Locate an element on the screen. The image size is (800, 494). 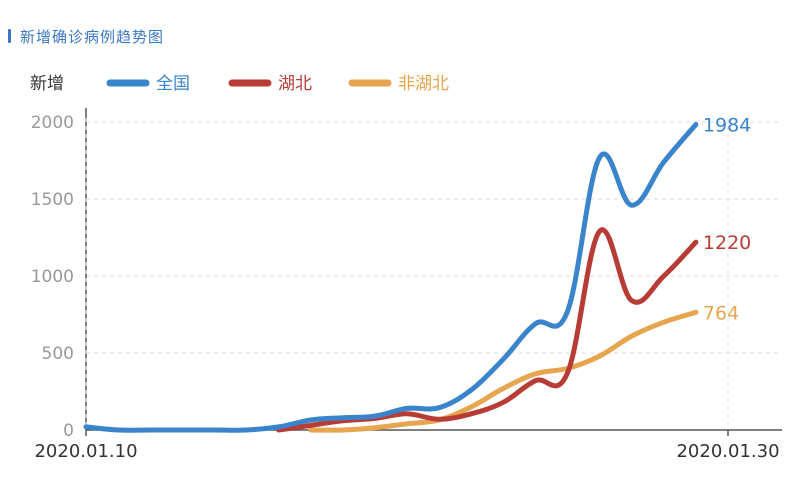
end-labels: 764 1220 1984 is located at coordinates (727, 219).